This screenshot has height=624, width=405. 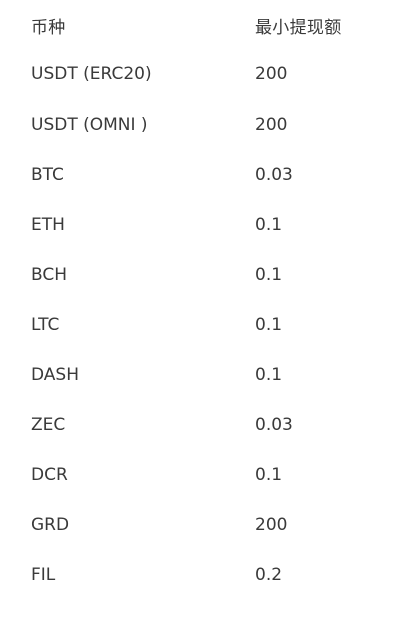 What do you see at coordinates (45, 325) in the screenshot?
I see `coin-cell: LTC` at bounding box center [45, 325].